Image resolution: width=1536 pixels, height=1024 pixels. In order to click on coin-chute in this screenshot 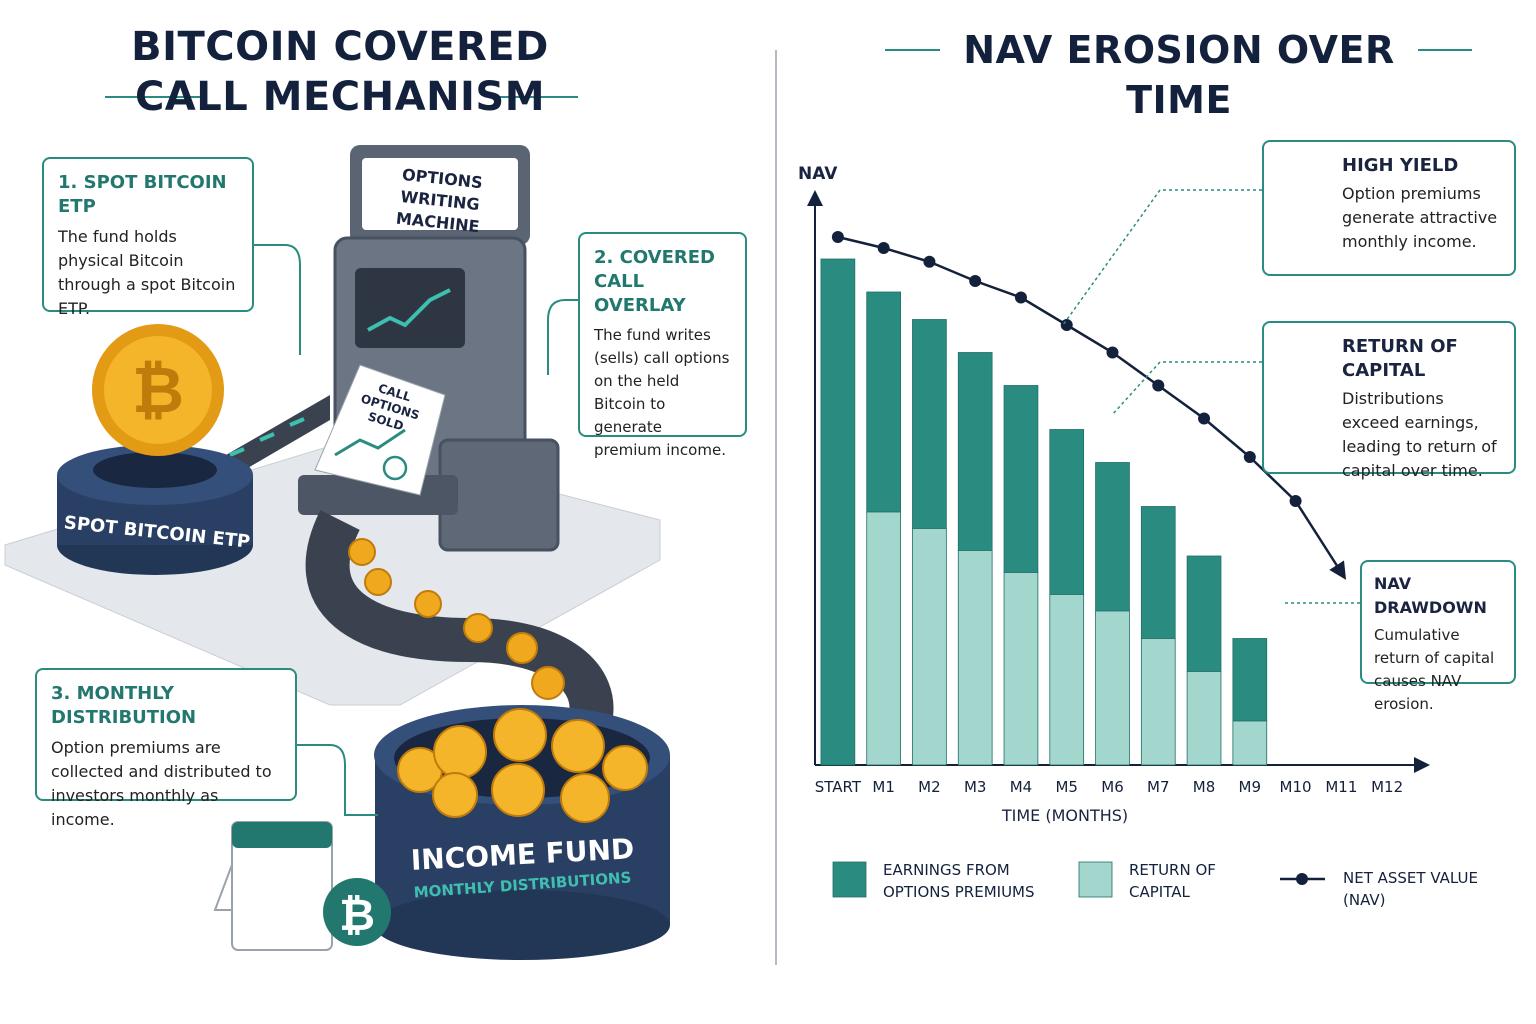, I will do `click(459, 618)`.